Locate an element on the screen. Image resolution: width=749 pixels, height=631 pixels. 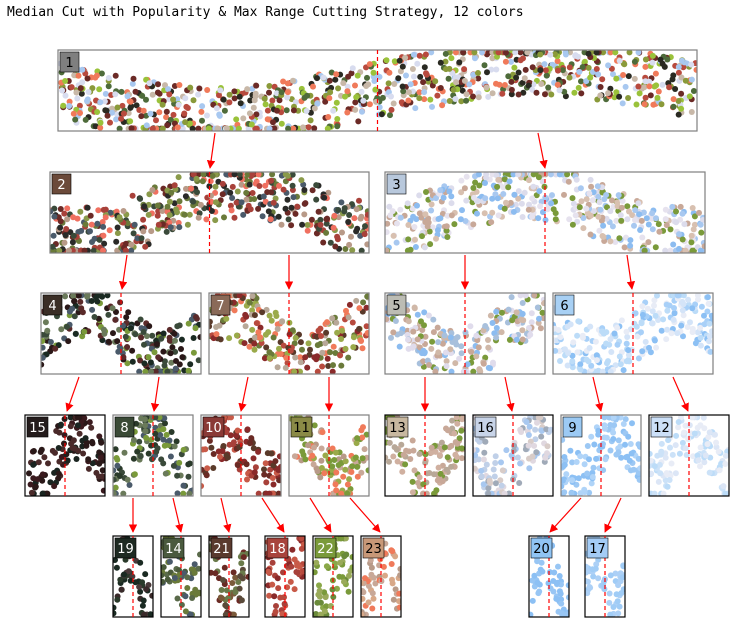
node-label: 11 is located at coordinates (301, 428).